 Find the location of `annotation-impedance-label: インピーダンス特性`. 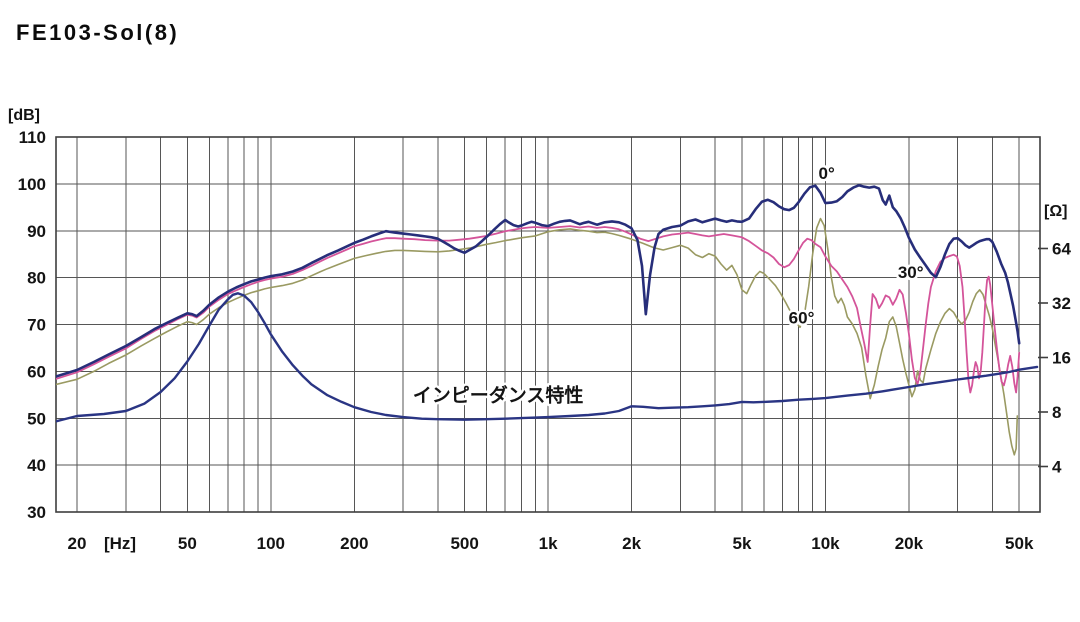

annotation-impedance-label: インピーダンス特性 is located at coordinates (498, 394).